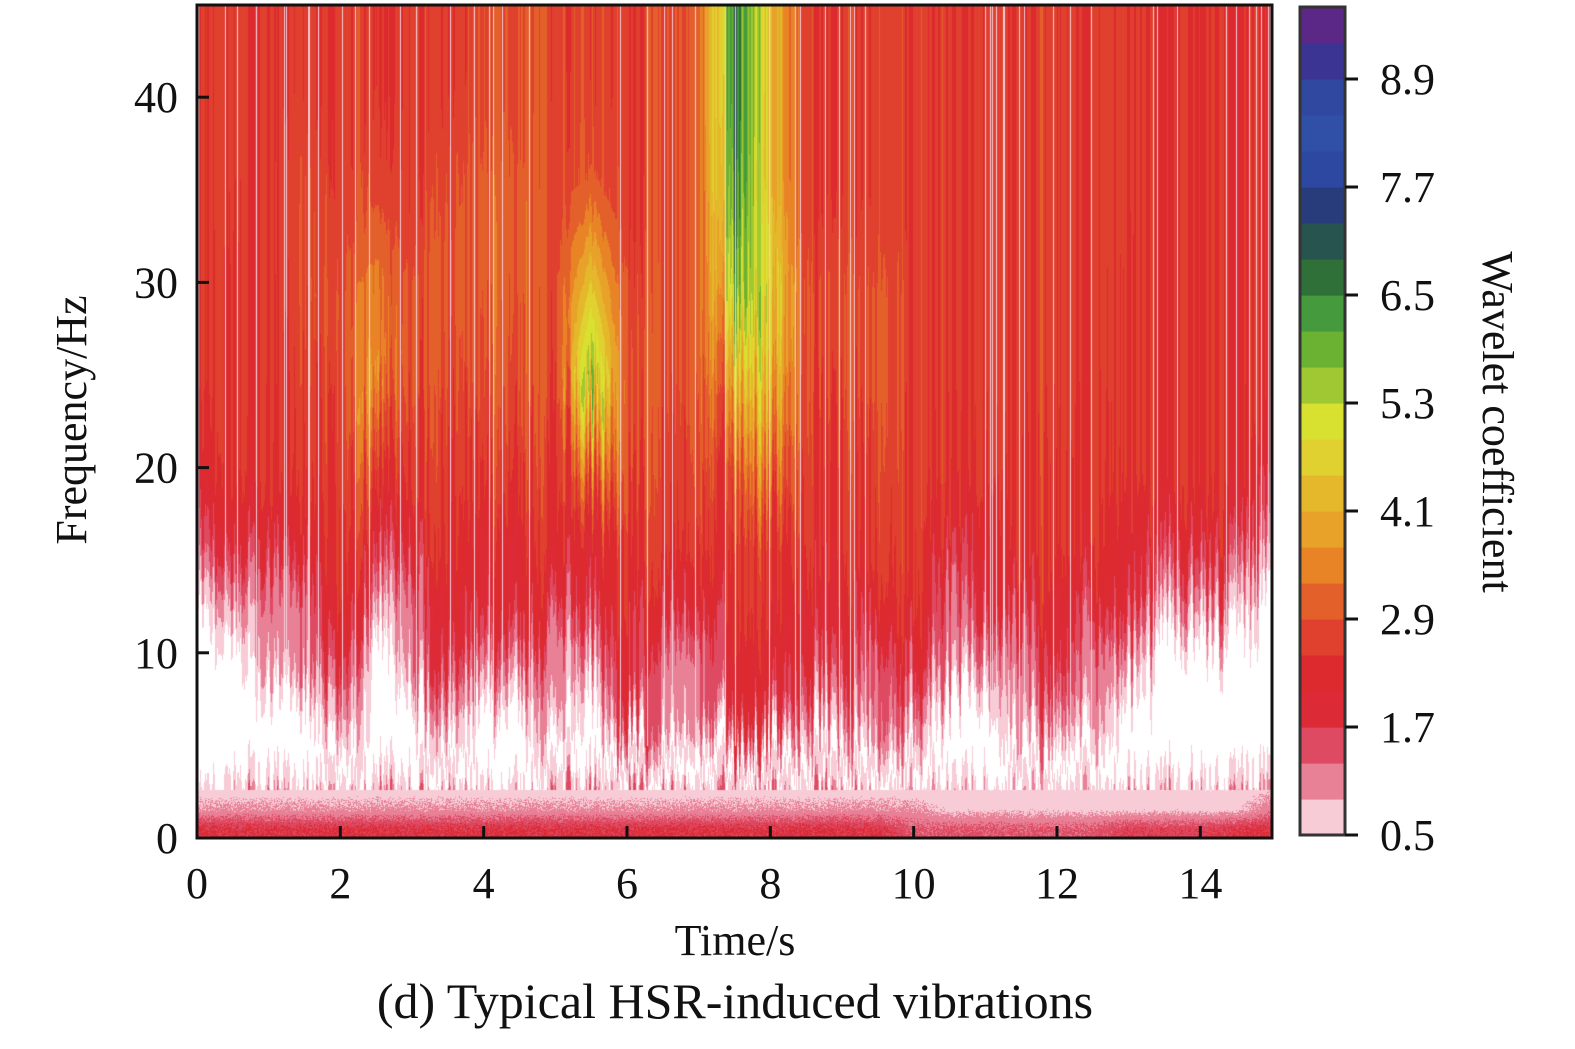 This screenshot has height=1049, width=1575. I want to click on figure-caption: (d) Typical HSR-induced vibrations, so click(735, 1001).